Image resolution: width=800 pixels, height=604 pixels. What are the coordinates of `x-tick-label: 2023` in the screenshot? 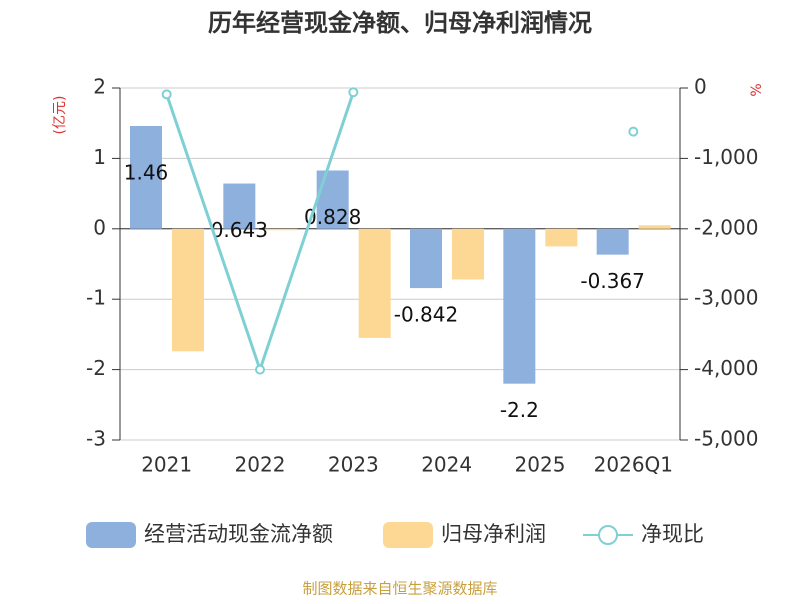 It's located at (353, 465).